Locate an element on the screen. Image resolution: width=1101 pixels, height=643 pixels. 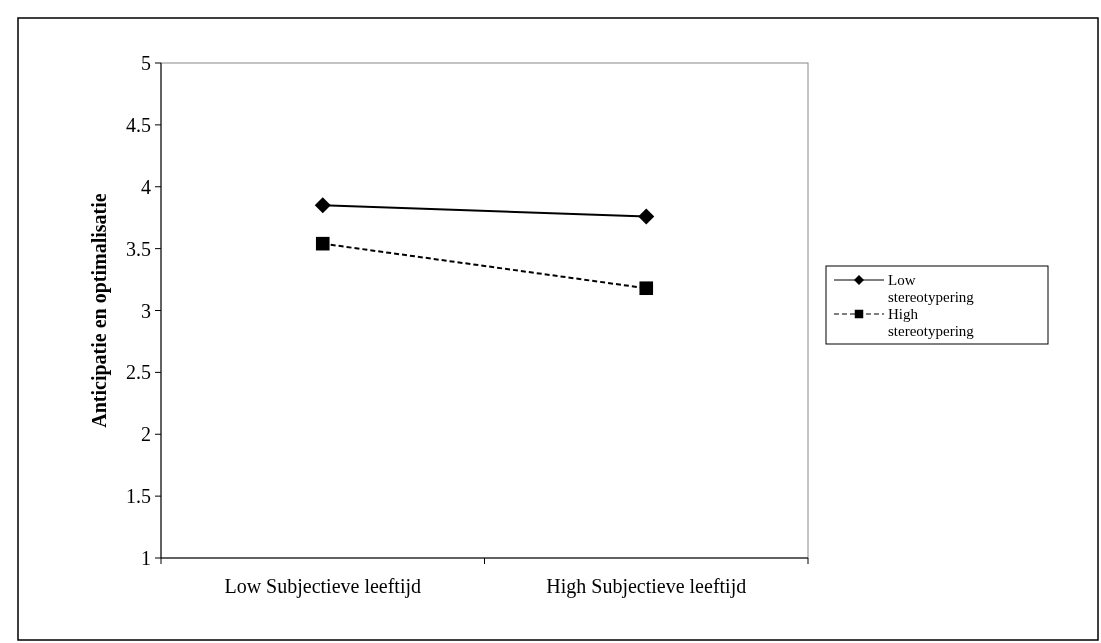
x-tick-label: Low Subjectieve leeftijd is located at coordinates (323, 586).